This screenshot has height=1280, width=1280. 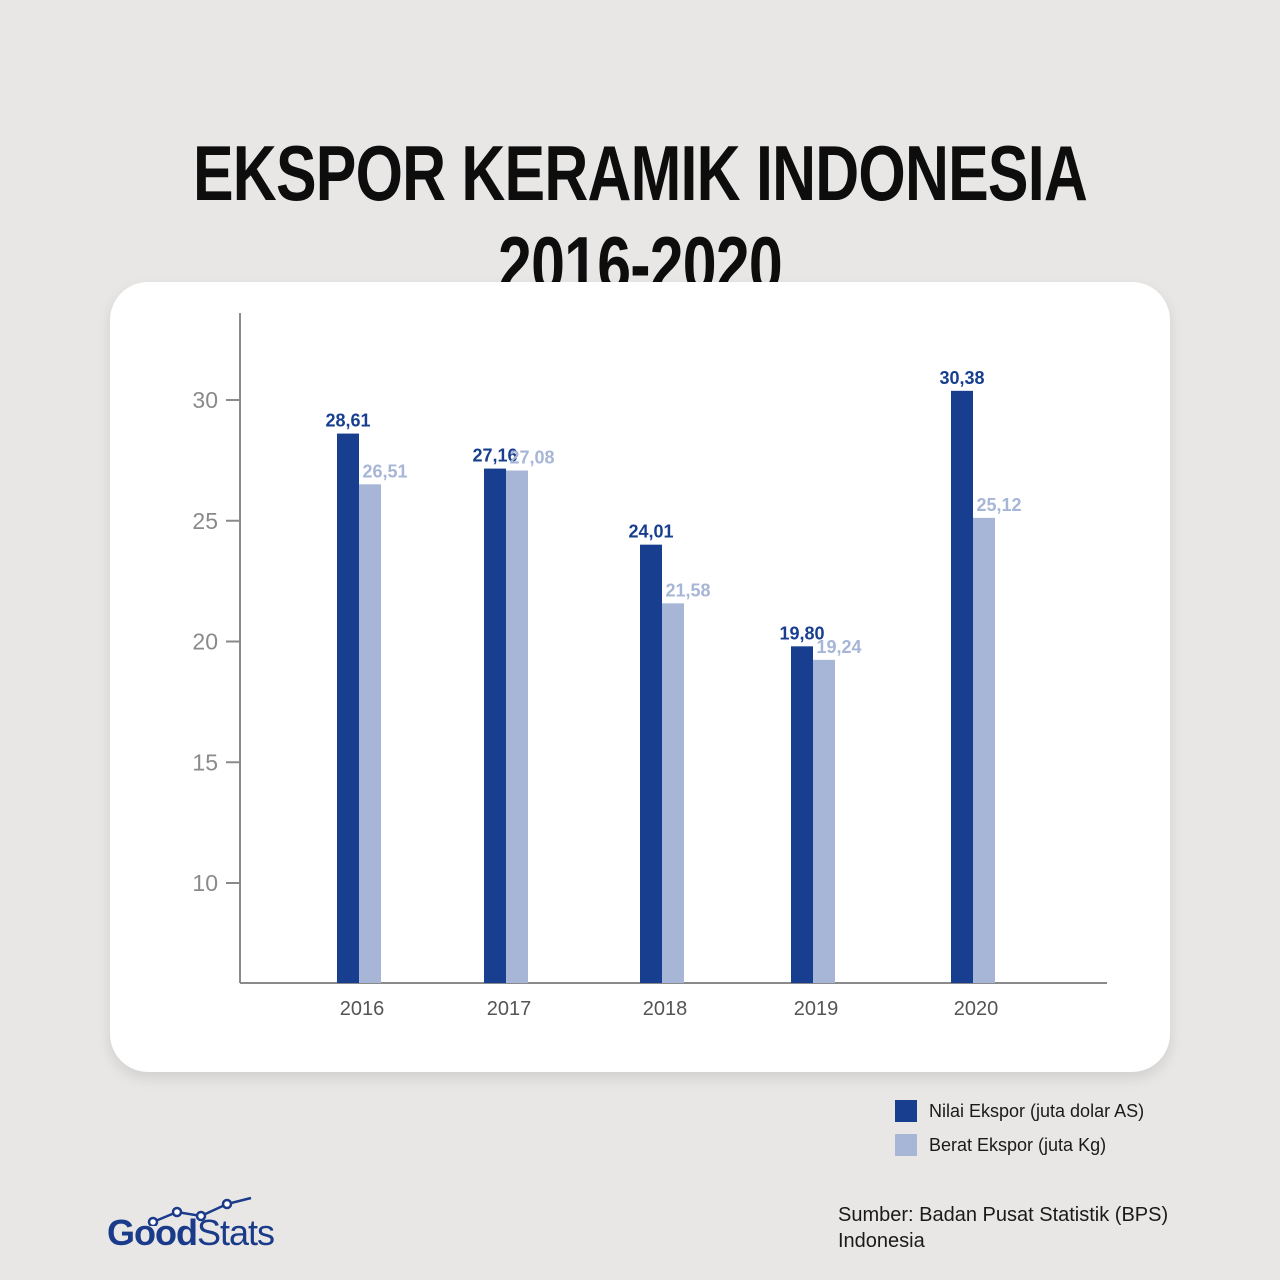 What do you see at coordinates (838, 647) in the screenshot?
I see `data-label: 19,24` at bounding box center [838, 647].